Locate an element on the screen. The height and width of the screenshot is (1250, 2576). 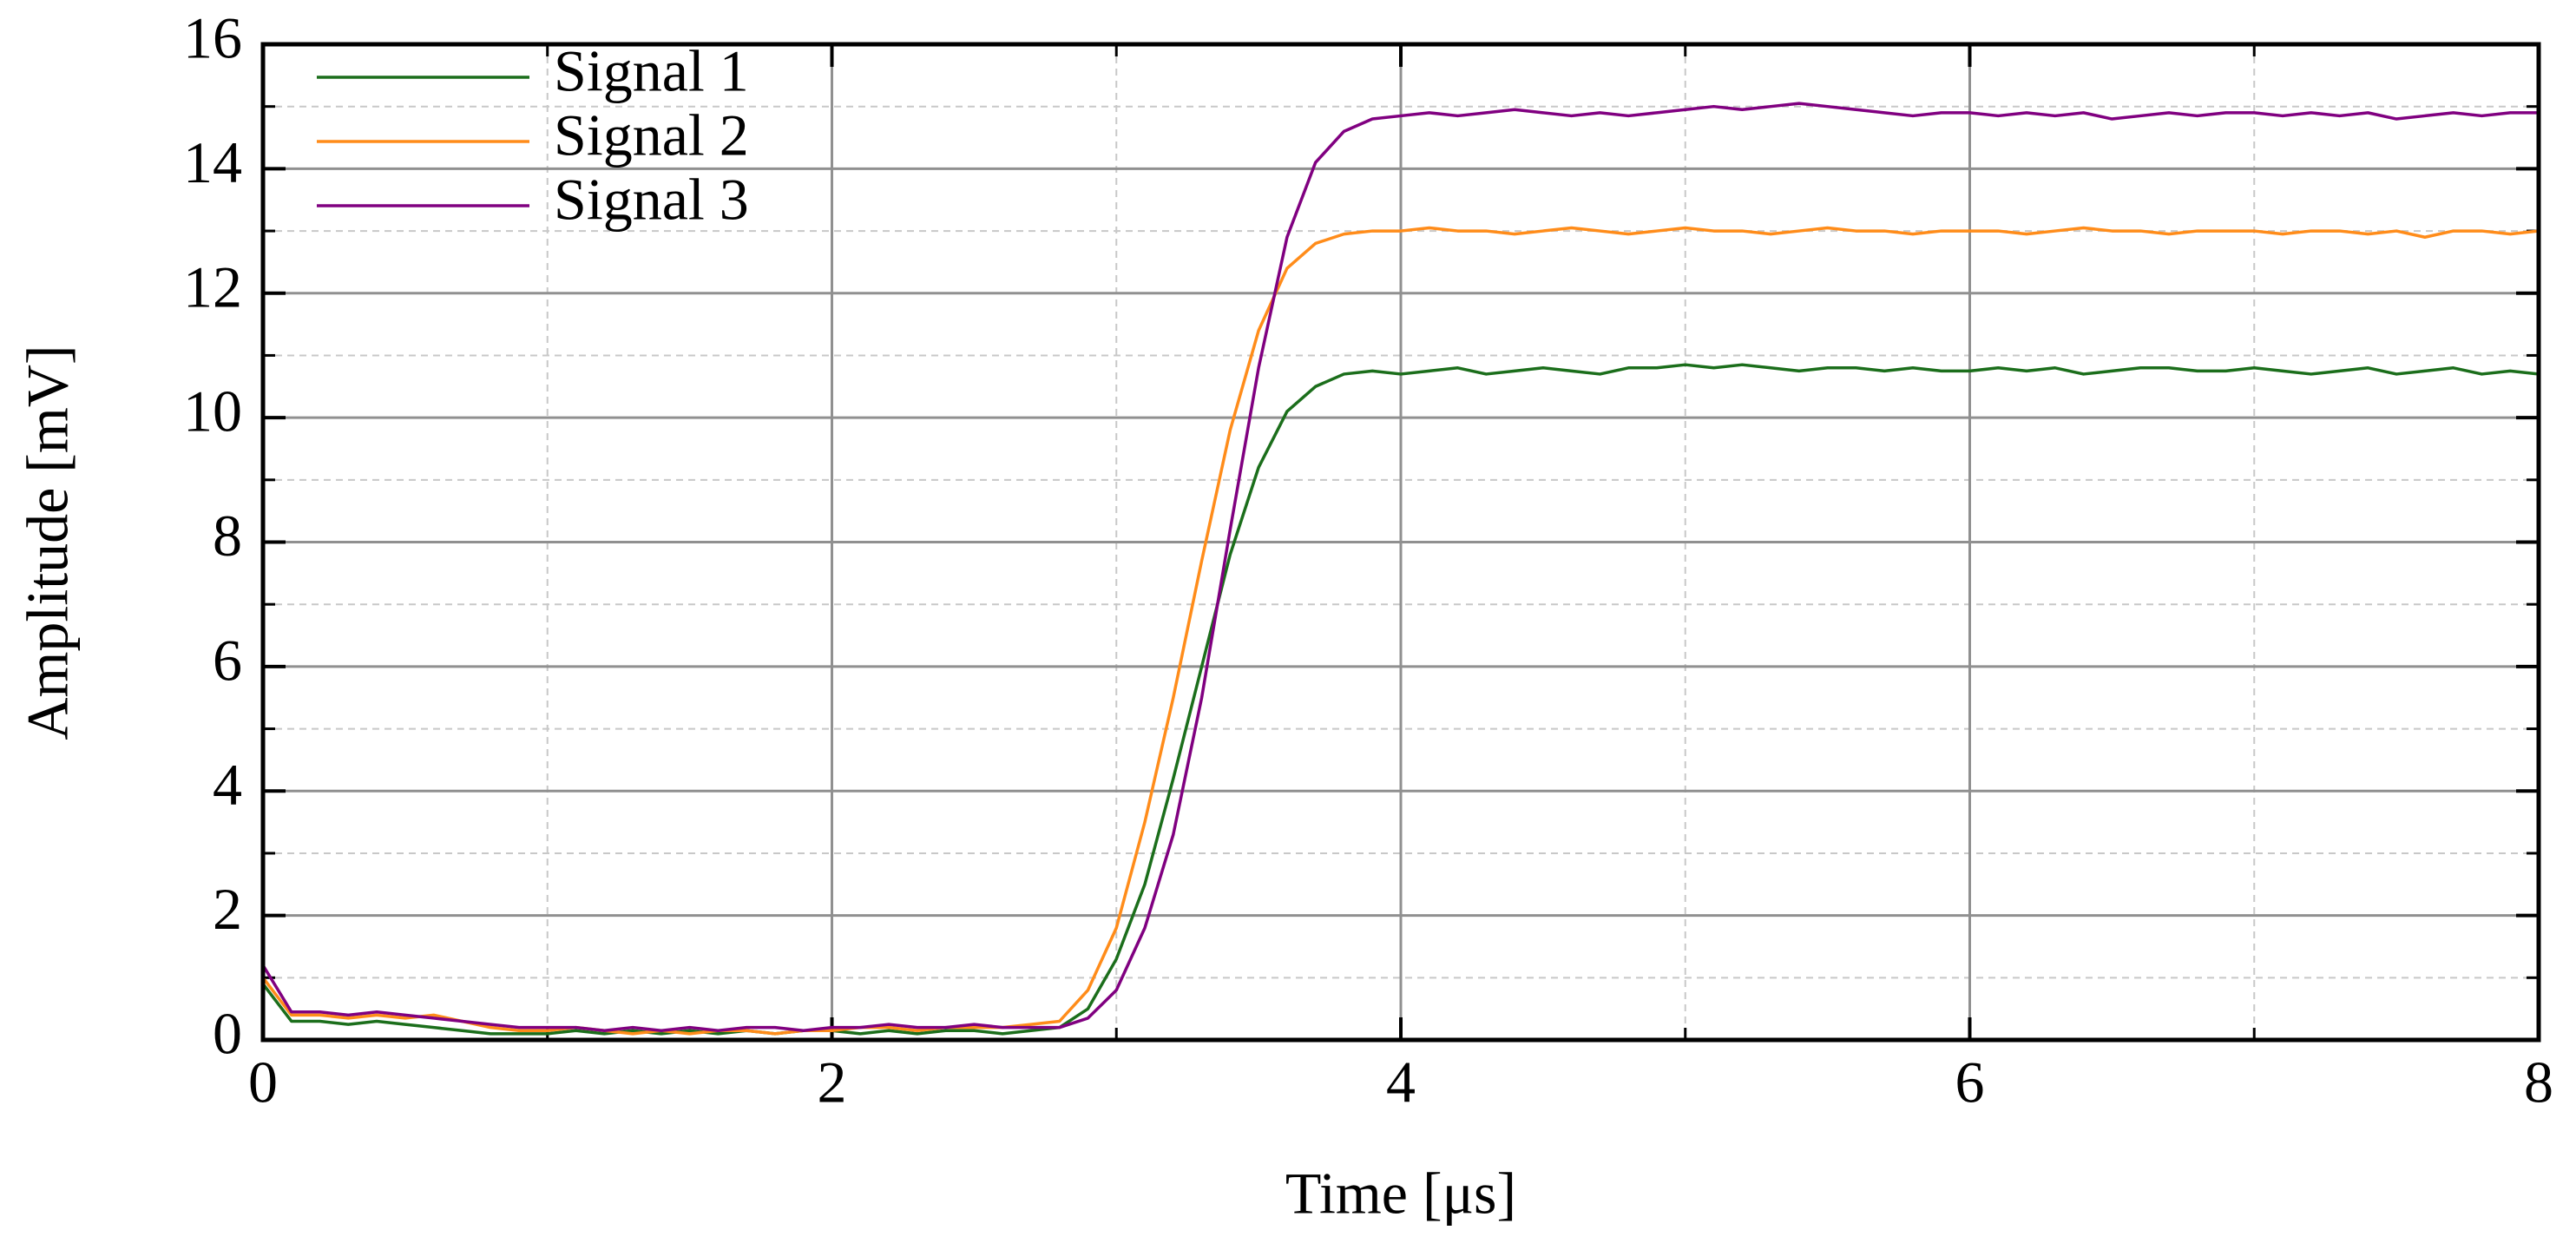
y-axis-label: Amplitude [mV] is located at coordinates (48, 542).